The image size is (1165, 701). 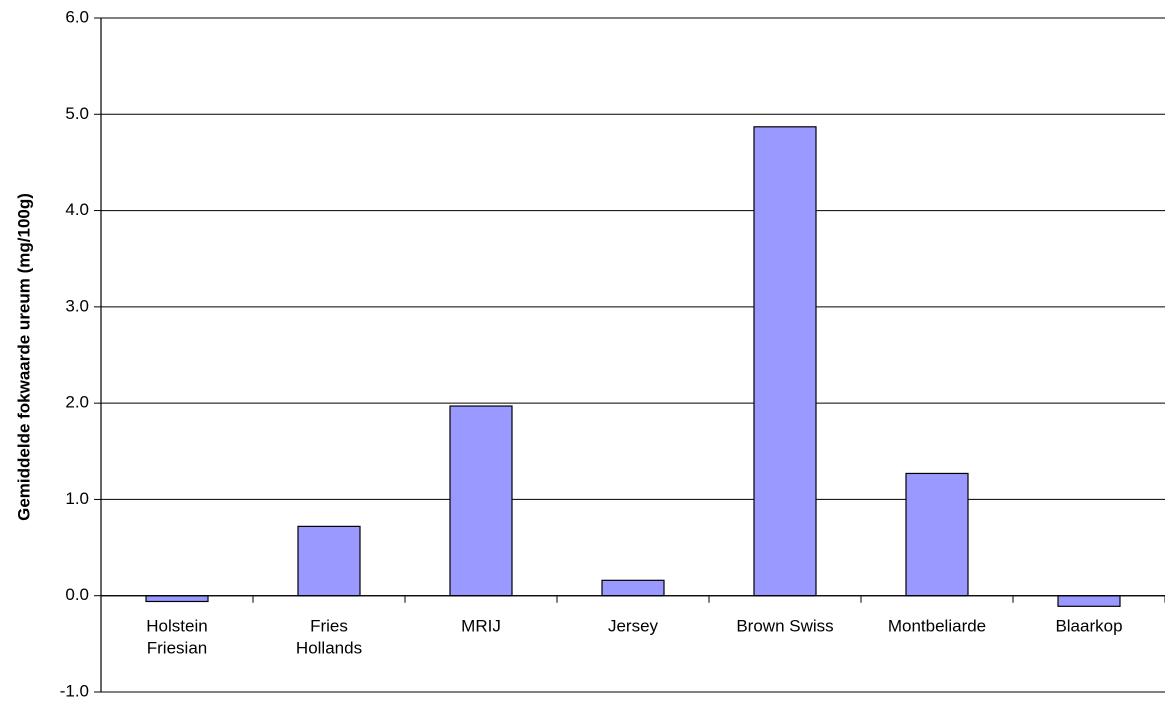 What do you see at coordinates (77, 16) in the screenshot?
I see `y-tick-label: 6.0` at bounding box center [77, 16].